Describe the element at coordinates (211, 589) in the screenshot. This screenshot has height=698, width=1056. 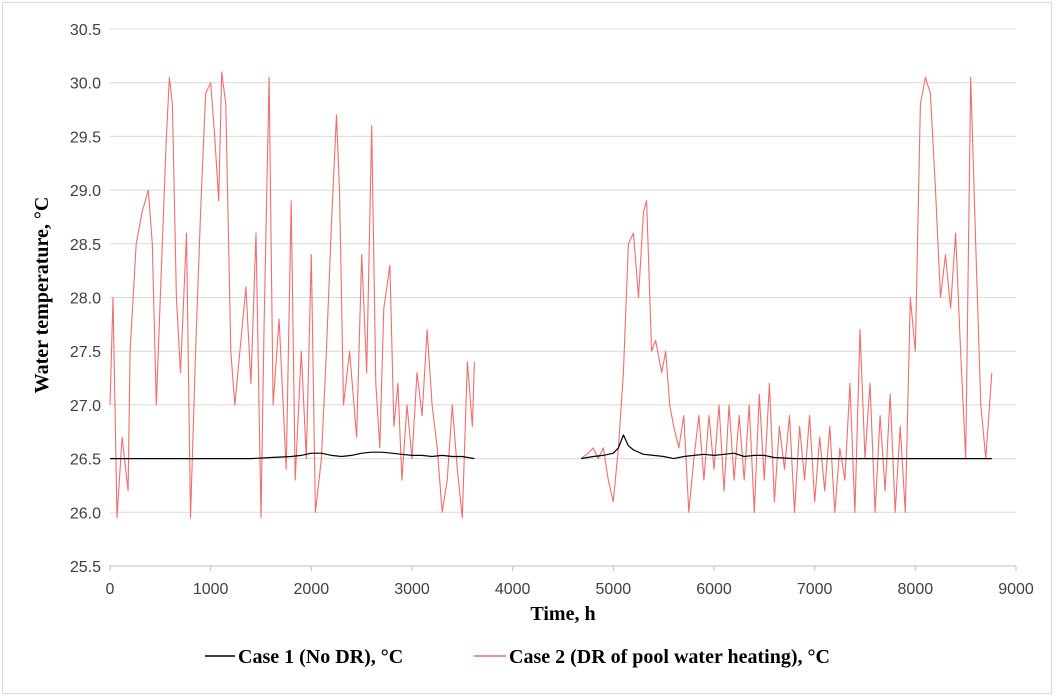
I see `x-tick-label: 1000` at that location.